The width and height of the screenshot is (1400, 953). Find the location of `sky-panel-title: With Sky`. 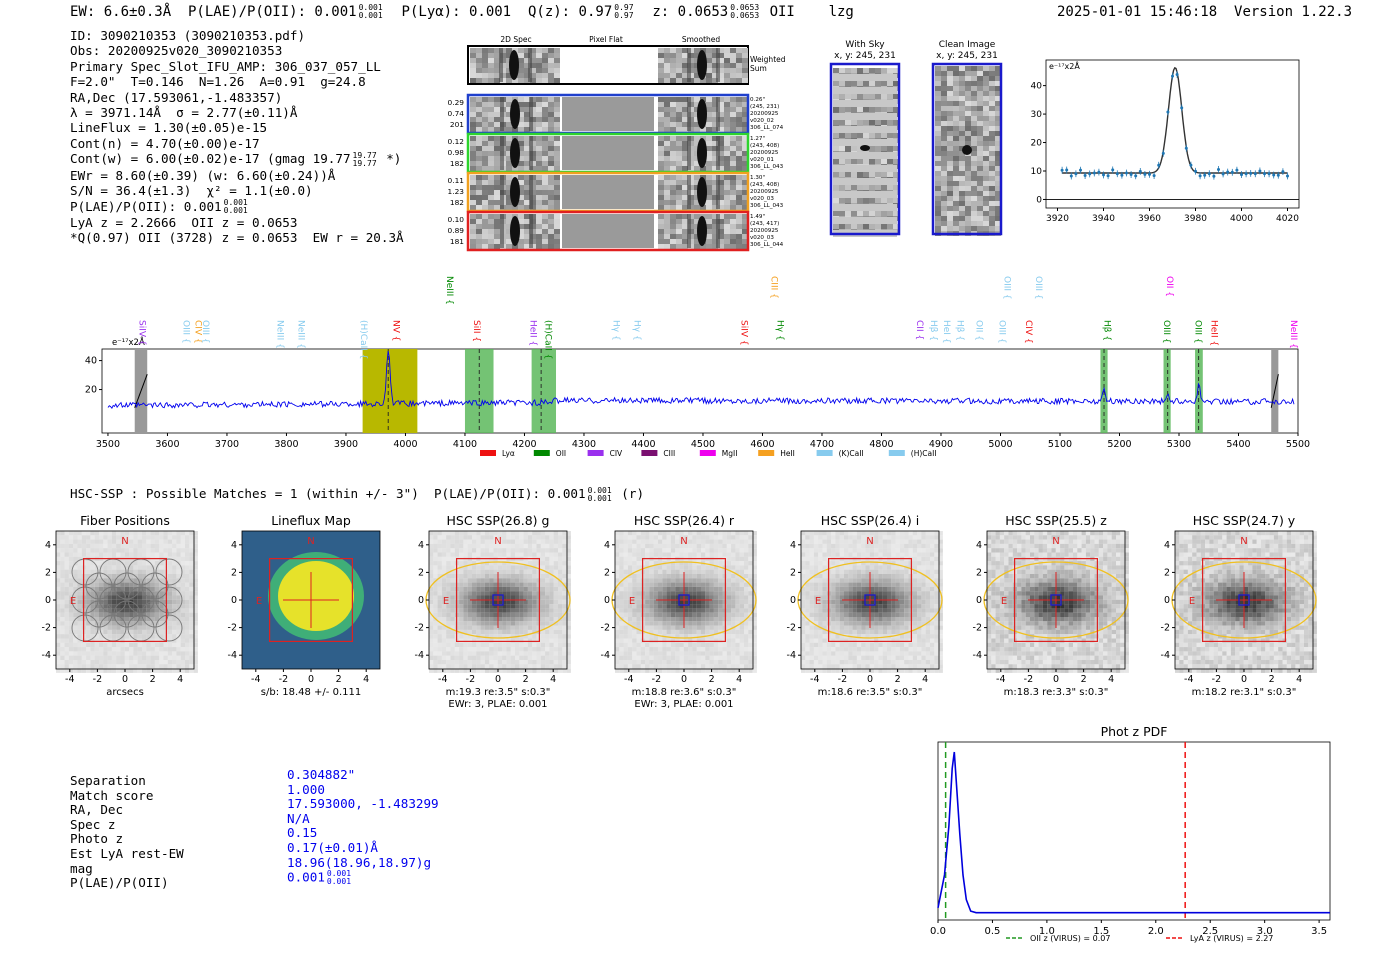

sky-panel-title: With Sky is located at coordinates (865, 45).